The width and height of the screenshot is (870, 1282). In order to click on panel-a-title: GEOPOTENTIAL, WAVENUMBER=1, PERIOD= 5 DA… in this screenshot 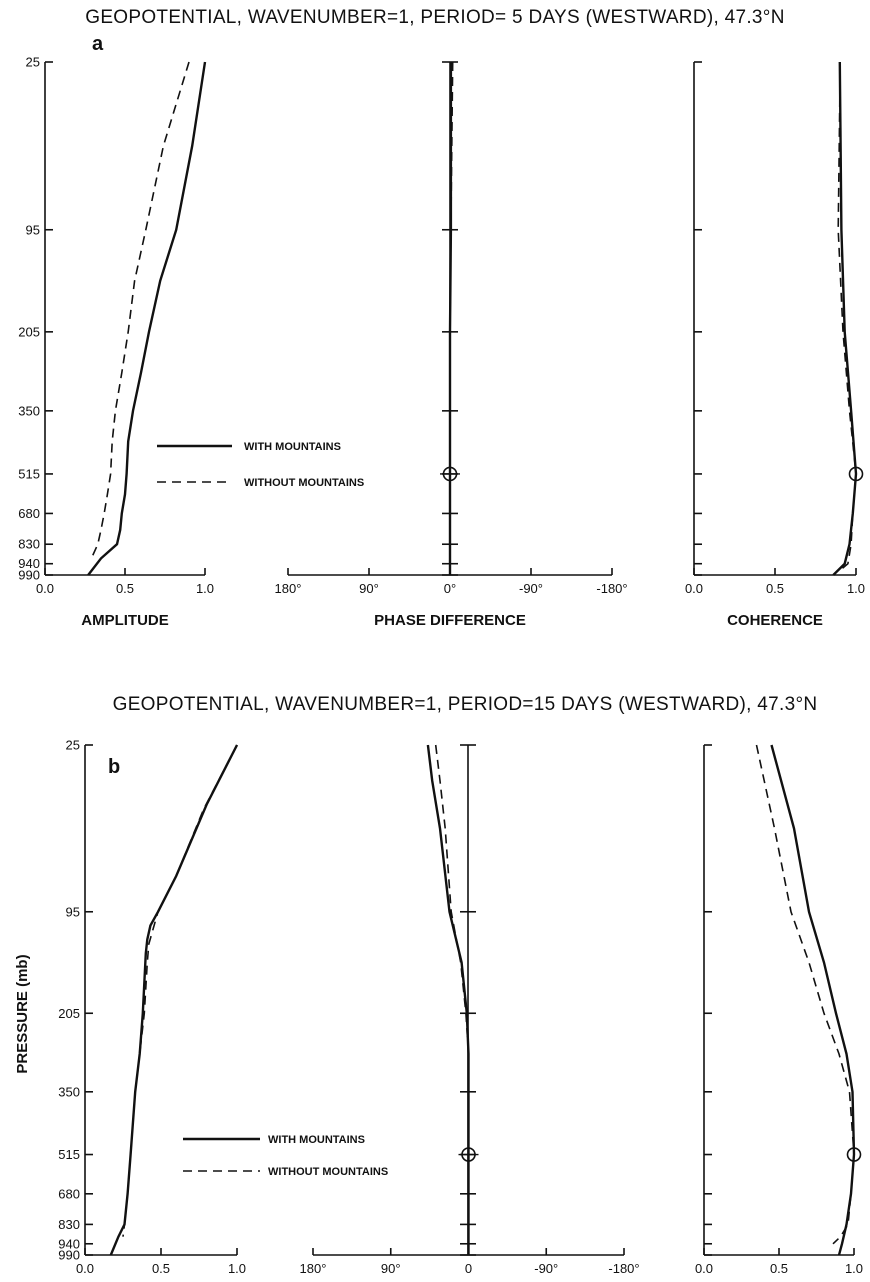, I will do `click(434, 17)`.